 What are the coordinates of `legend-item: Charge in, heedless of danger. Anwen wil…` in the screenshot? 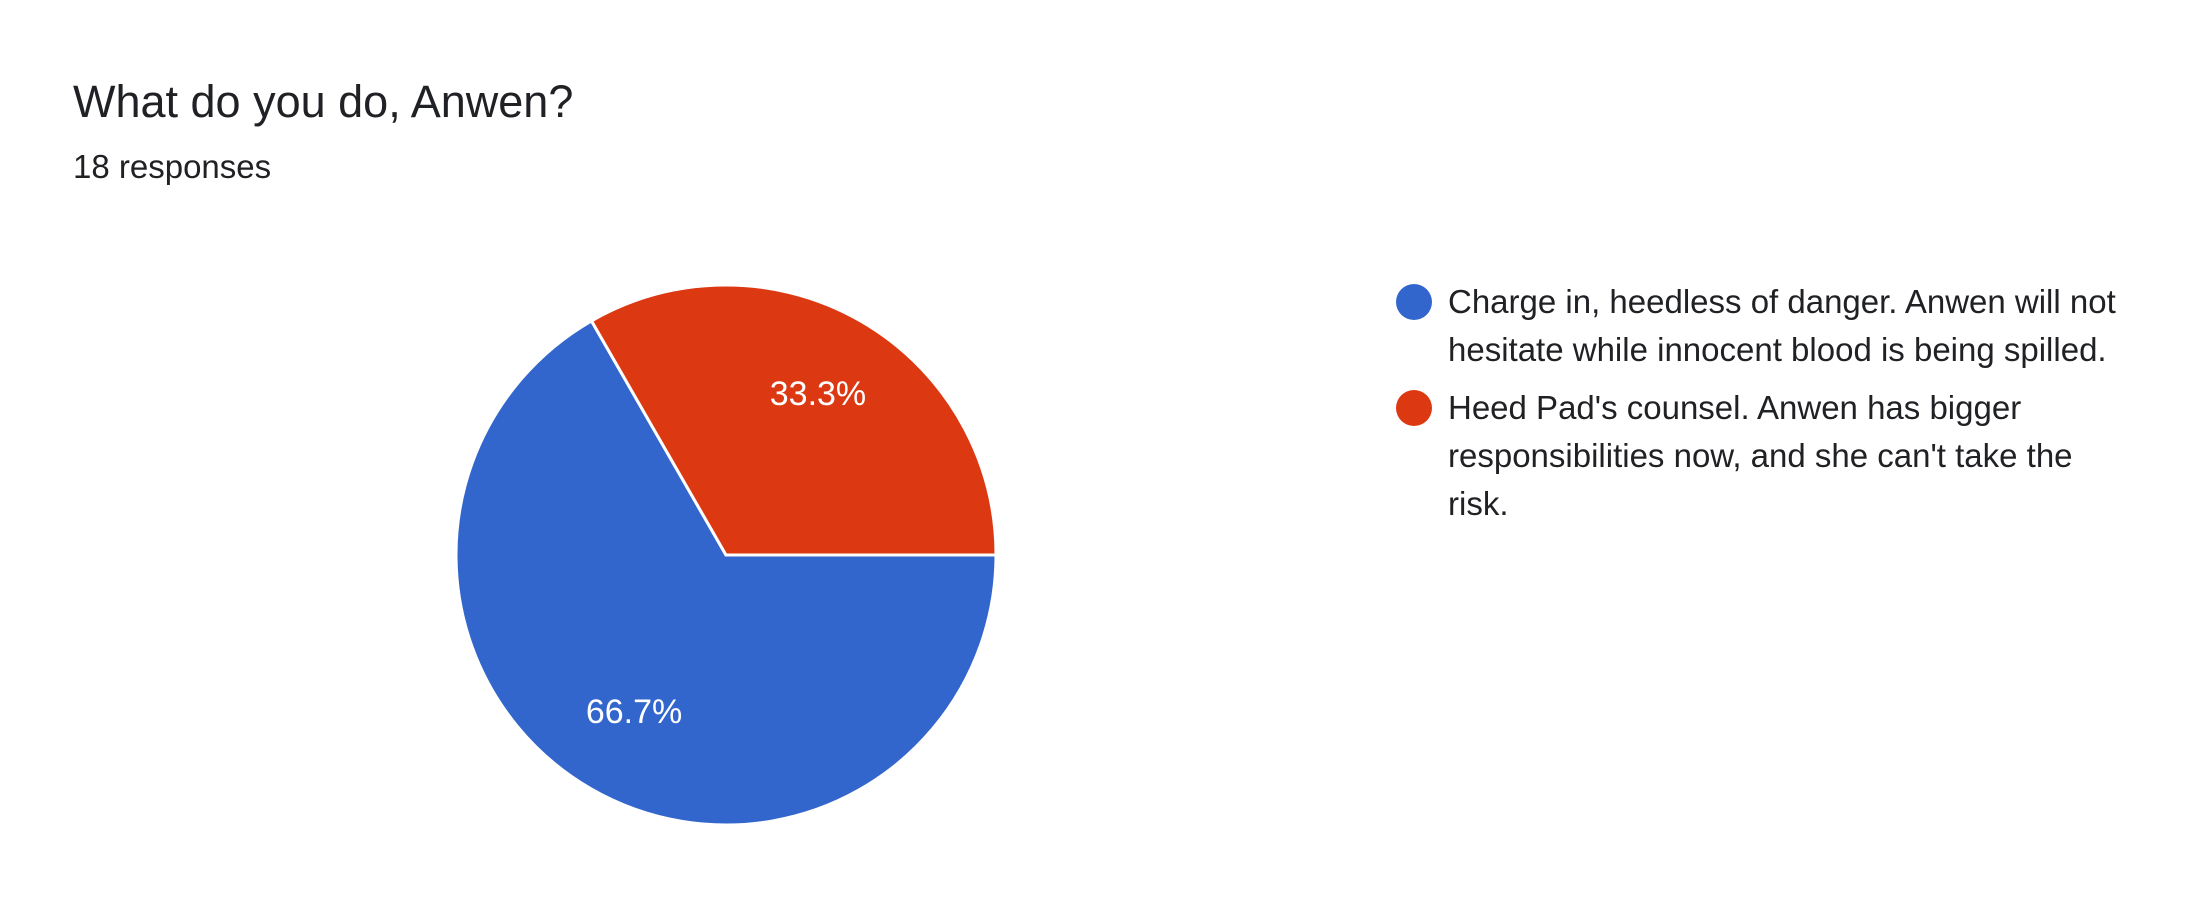 It's located at (1756, 326).